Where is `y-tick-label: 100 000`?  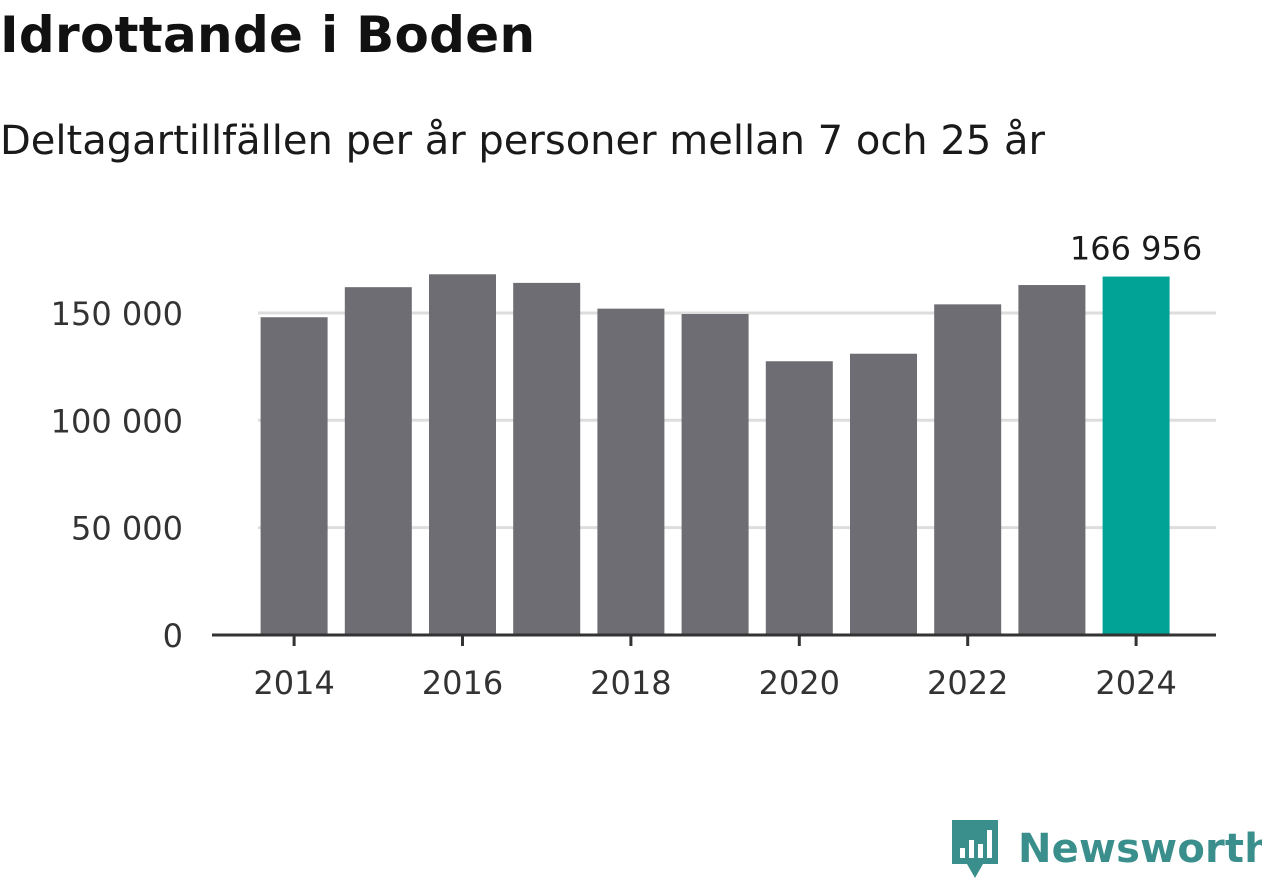
y-tick-label: 100 000 is located at coordinates (117, 421).